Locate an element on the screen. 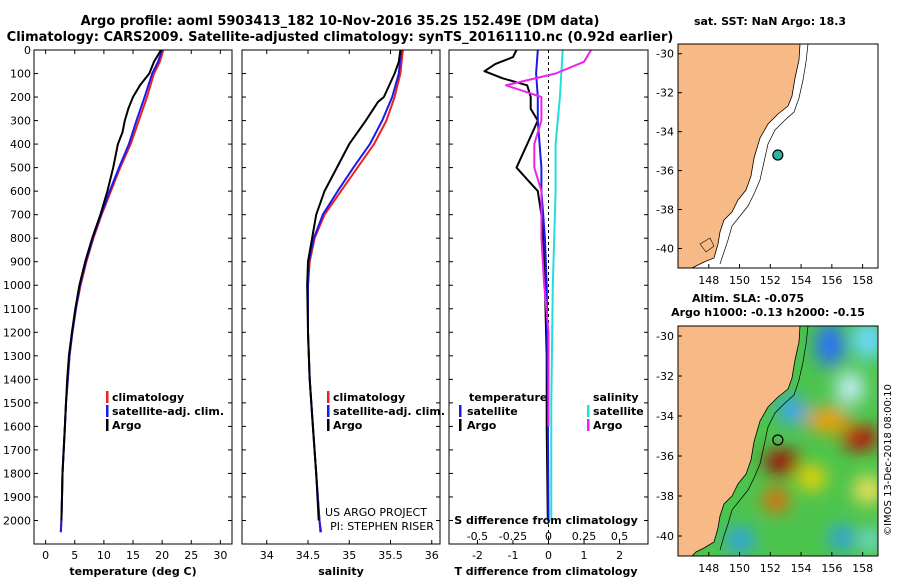 The width and height of the screenshot is (900, 584). sla-map-subtitle: Argo h1000: -0.13 h2000: -0.15 is located at coordinates (768, 312).